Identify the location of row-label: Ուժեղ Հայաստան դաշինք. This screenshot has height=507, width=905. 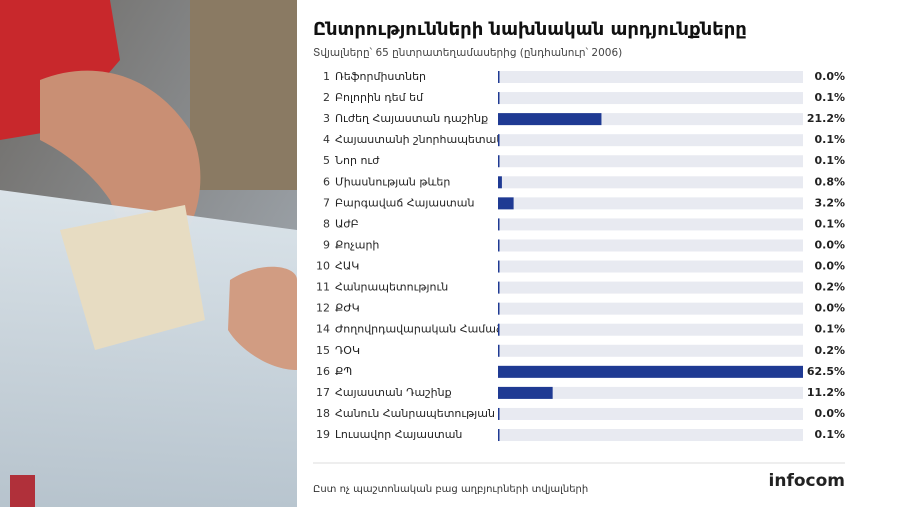
(411, 118).